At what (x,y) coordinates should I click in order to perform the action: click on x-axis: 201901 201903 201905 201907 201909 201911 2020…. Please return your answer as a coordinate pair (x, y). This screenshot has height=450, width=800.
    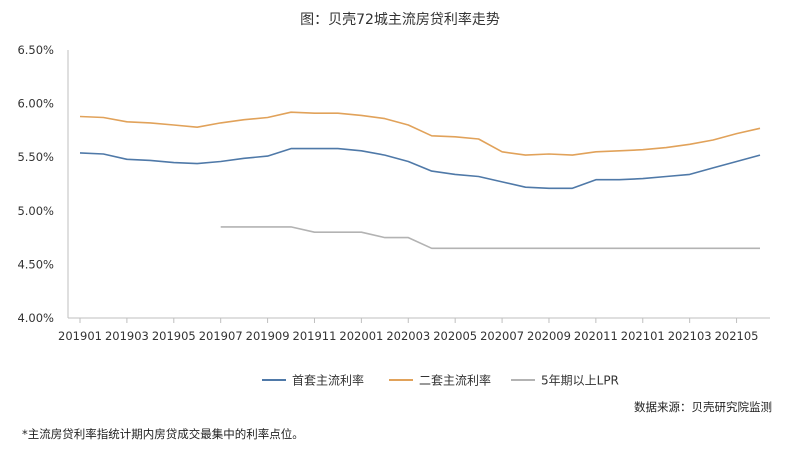
    Looking at the image, I should click on (414, 330).